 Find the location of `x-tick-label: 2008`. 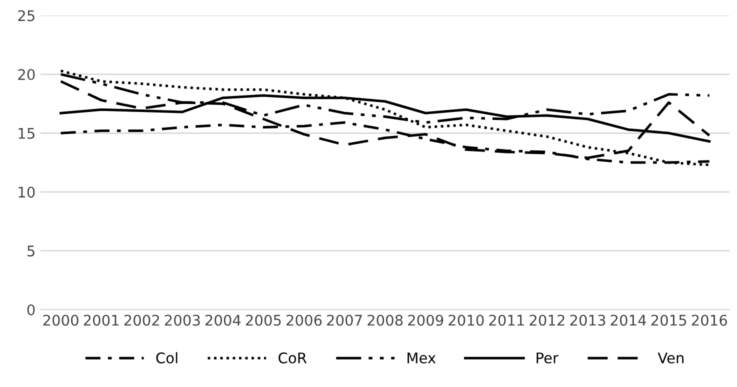

x-tick-label: 2008 is located at coordinates (385, 320).